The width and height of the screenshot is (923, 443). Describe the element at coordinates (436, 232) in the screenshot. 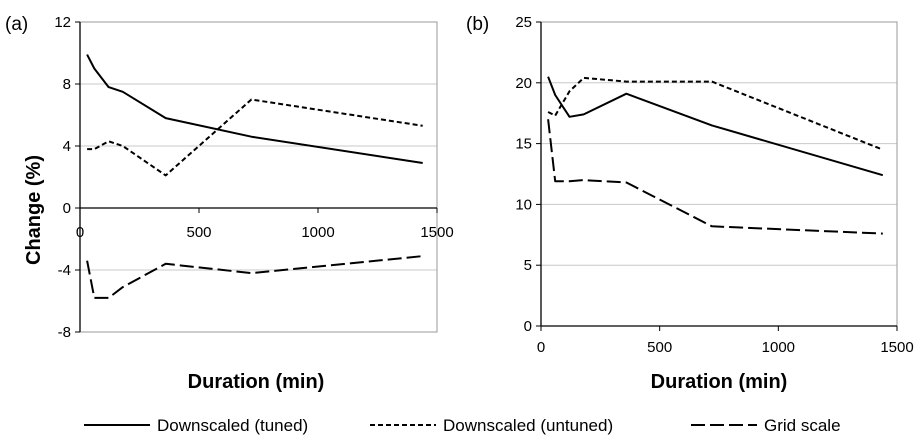

I see `panel-a-x-tick-label: 1500` at that location.